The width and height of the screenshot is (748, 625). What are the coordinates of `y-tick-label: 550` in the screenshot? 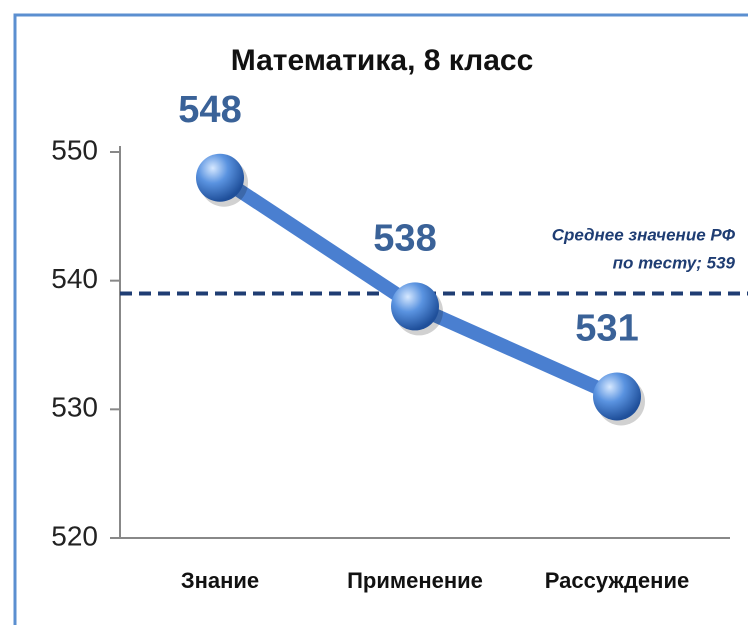 It's located at (74, 149).